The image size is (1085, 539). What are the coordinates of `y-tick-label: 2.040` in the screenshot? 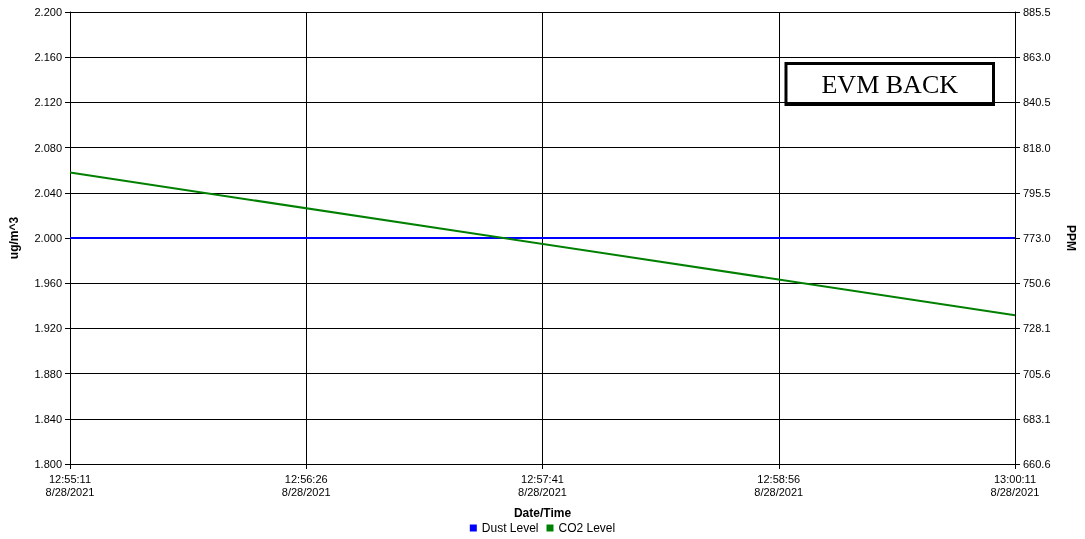 It's located at (48, 192).